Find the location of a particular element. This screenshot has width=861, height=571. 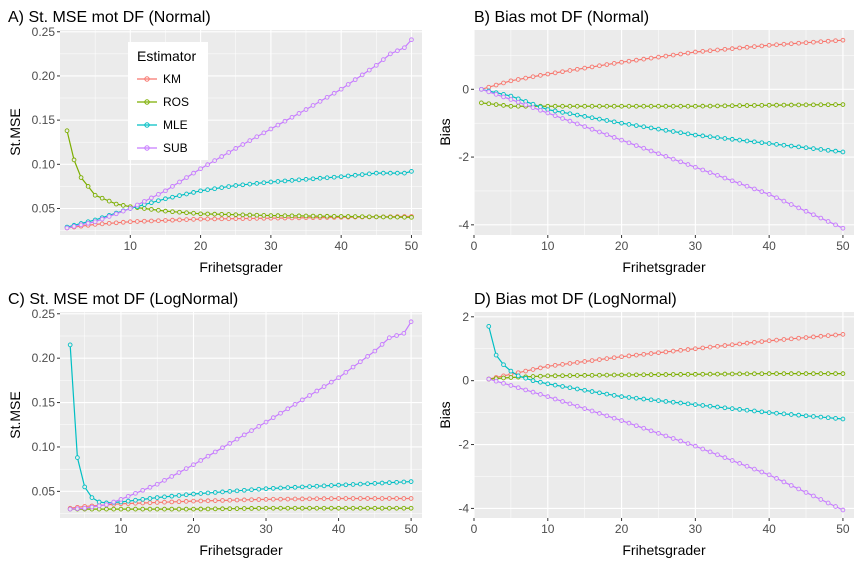

panel-b-x-ticks: 0 10 20 30 40 50 is located at coordinates (660, 244).